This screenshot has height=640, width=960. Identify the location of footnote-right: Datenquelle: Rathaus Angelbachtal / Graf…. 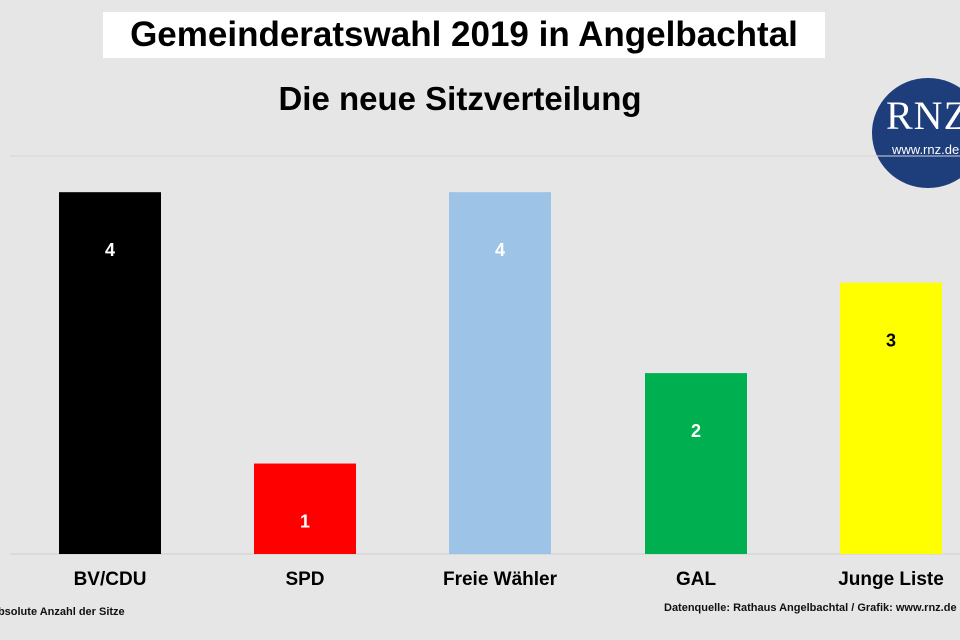
(810, 608).